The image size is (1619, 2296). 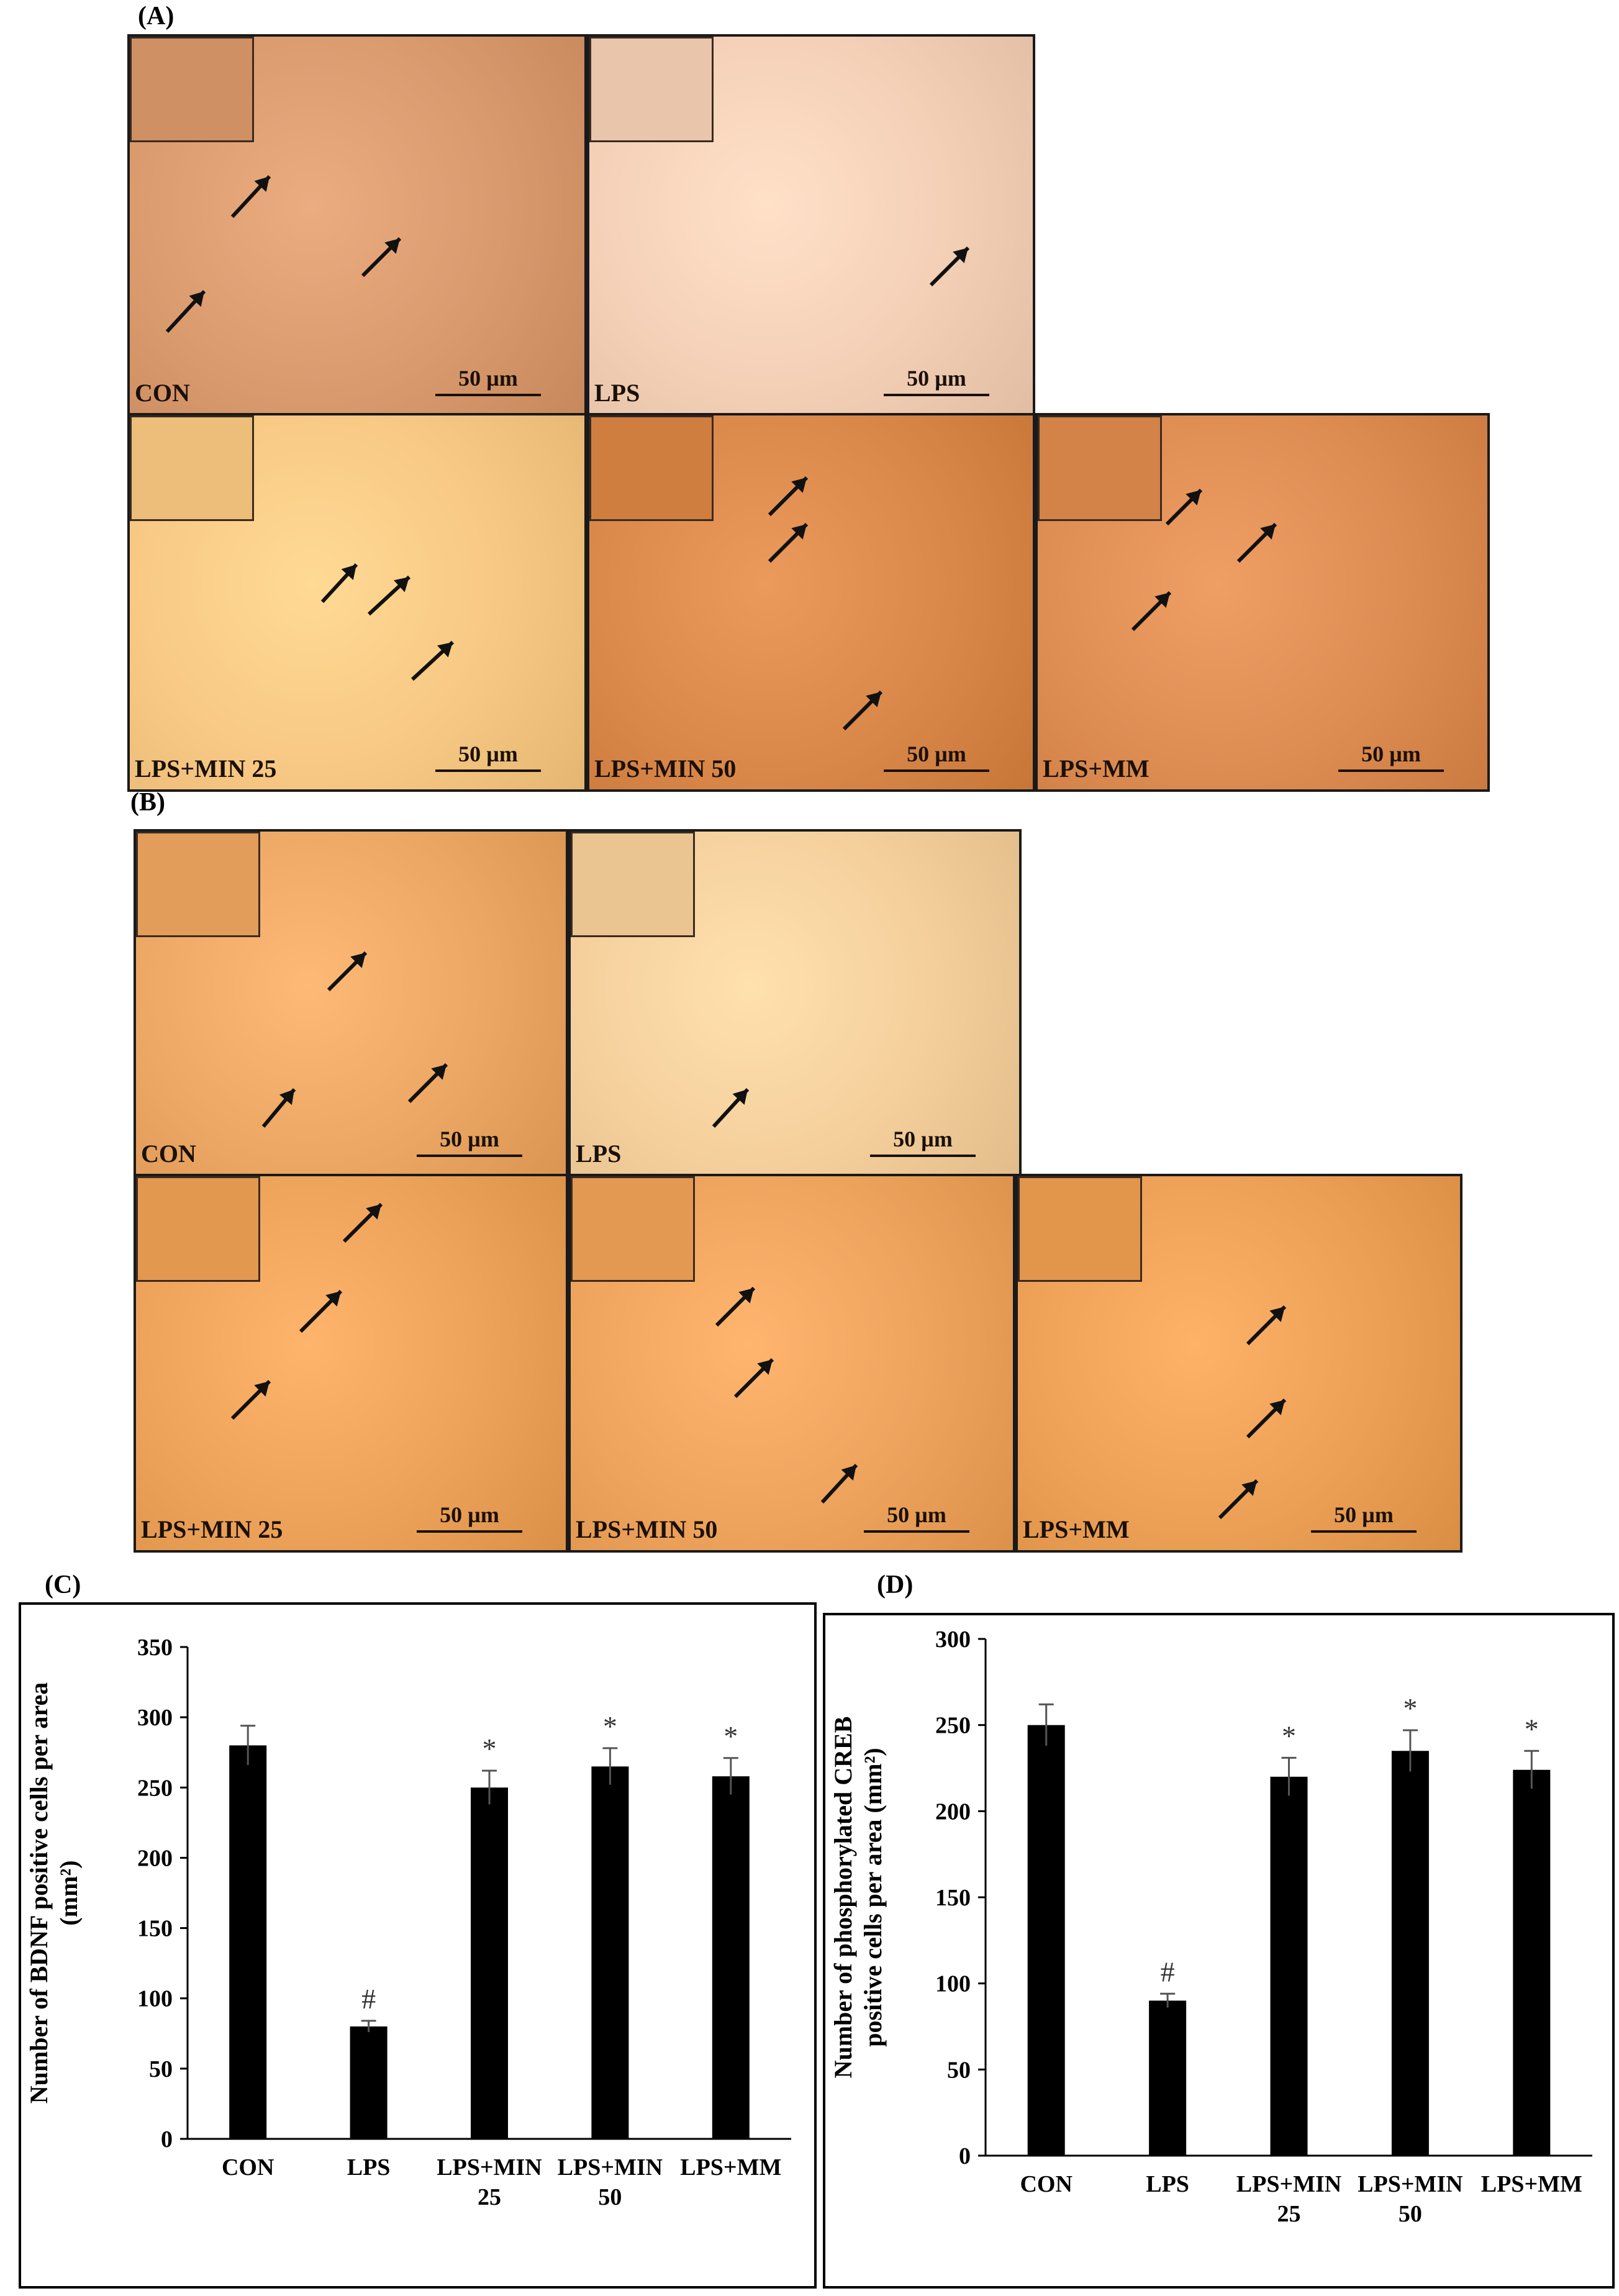 I want to click on y-tick-label: 300, so click(x=953, y=1640).